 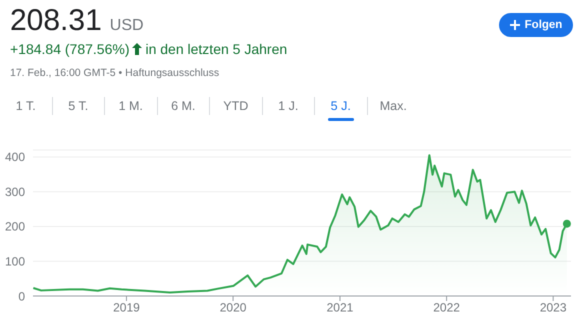 What do you see at coordinates (25, 106) in the screenshot?
I see `text: 1 T.` at bounding box center [25, 106].